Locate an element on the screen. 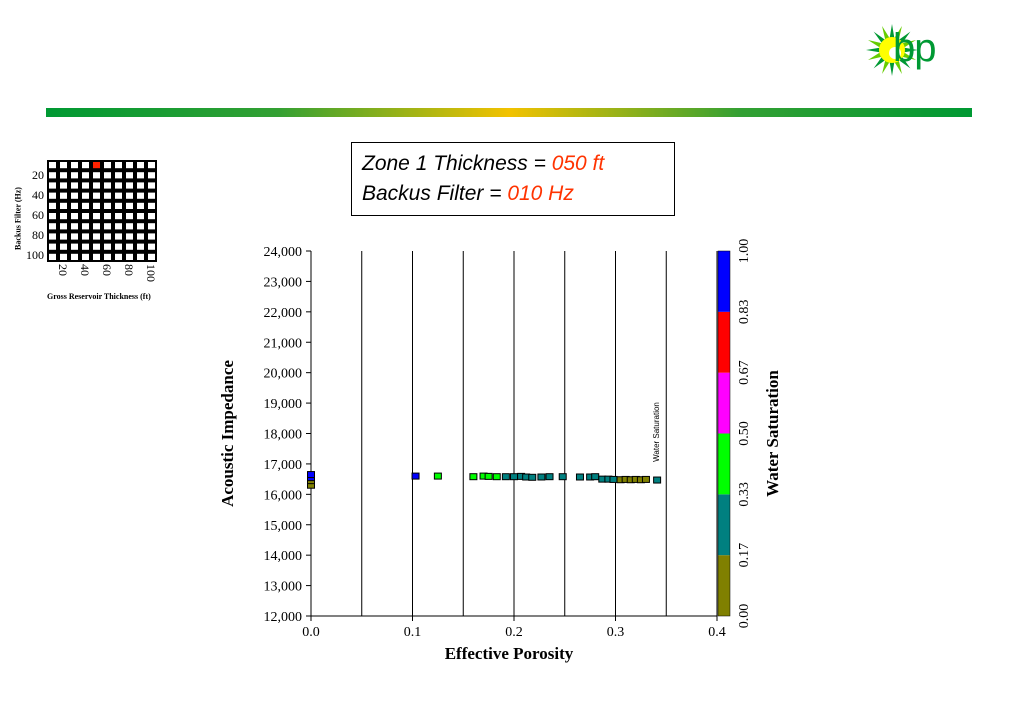 The width and height of the screenshot is (1023, 708). selector-grid is located at coordinates (102, 211).